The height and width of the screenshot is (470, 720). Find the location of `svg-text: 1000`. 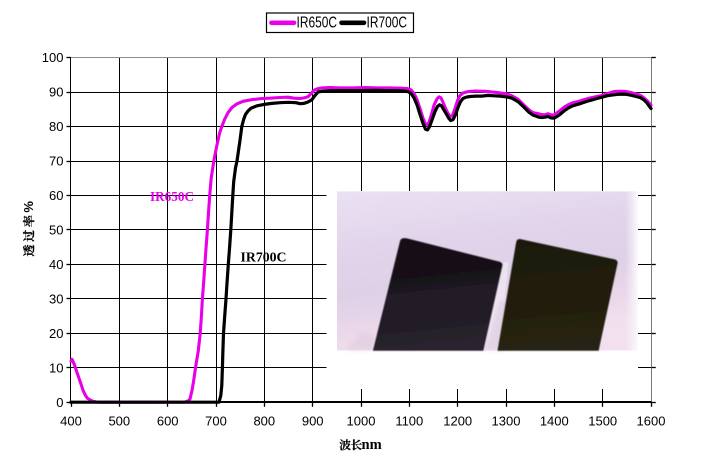

svg-text: 1000 is located at coordinates (361, 421).